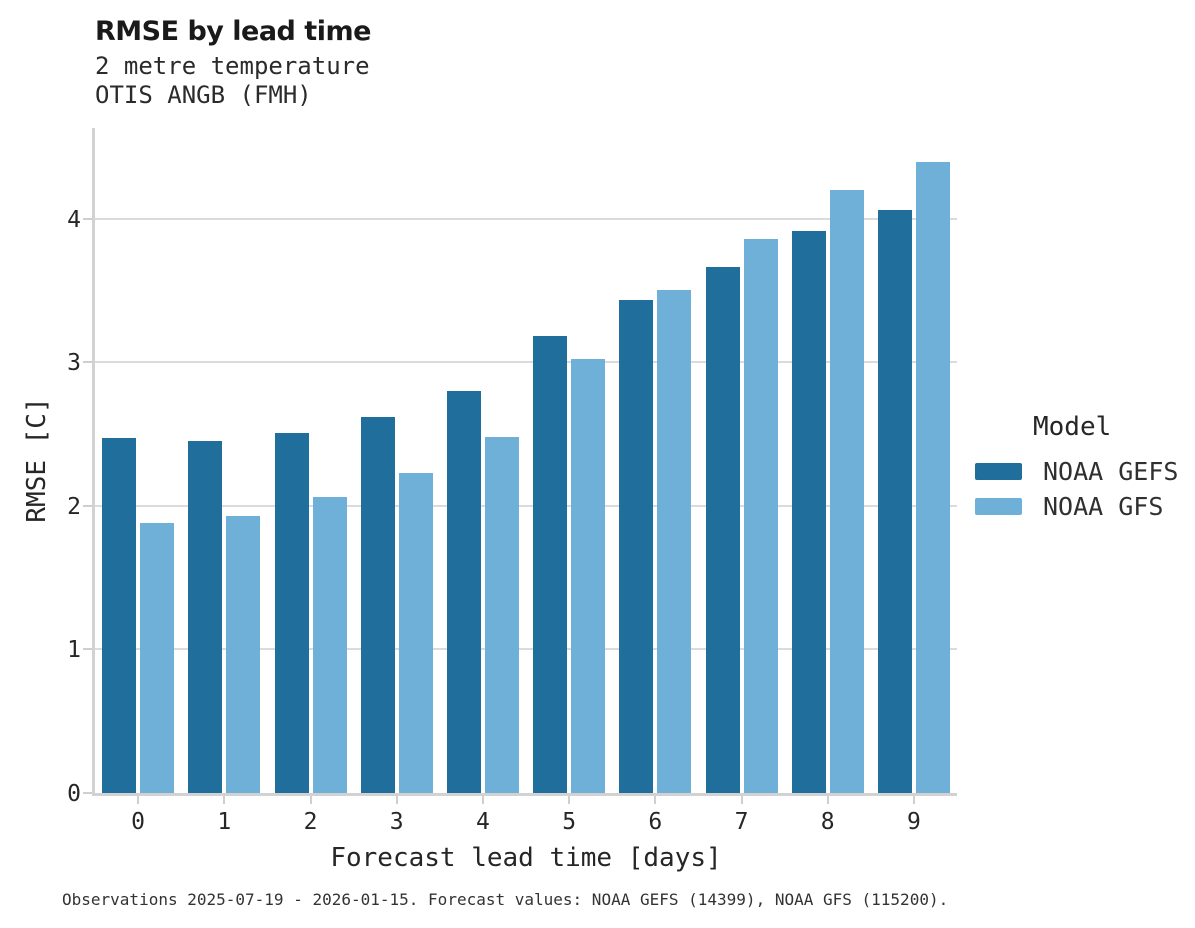 Image resolution: width=1195 pixels, height=928 pixels. What do you see at coordinates (526, 858) in the screenshot?
I see `x-axis-label: Forecast lead time [days]` at bounding box center [526, 858].